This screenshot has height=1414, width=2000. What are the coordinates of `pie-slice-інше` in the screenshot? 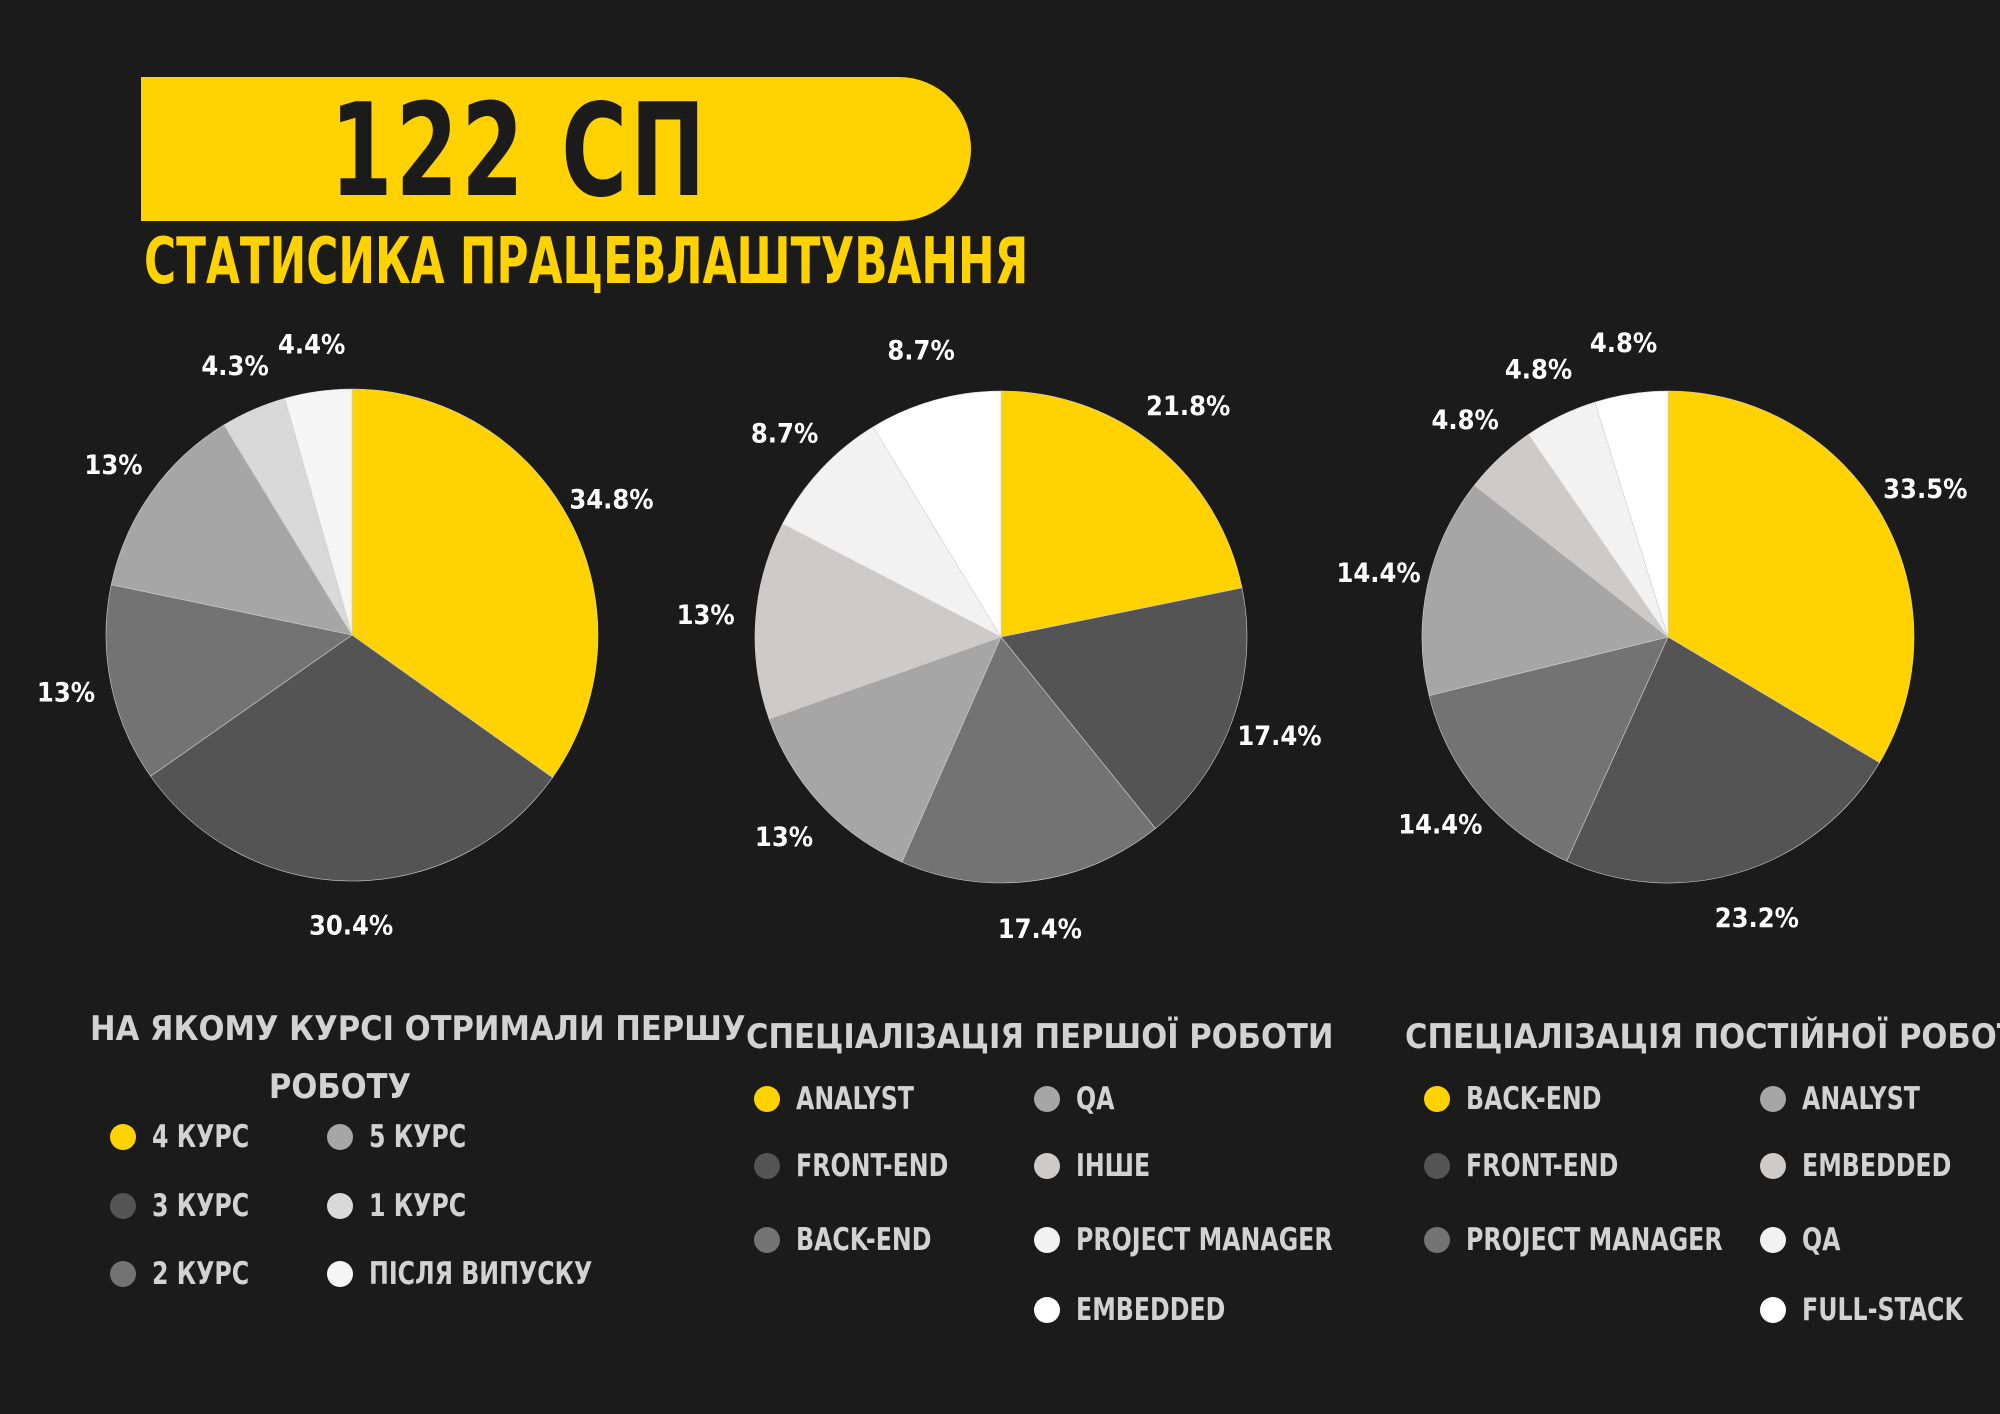 It's located at (878, 621).